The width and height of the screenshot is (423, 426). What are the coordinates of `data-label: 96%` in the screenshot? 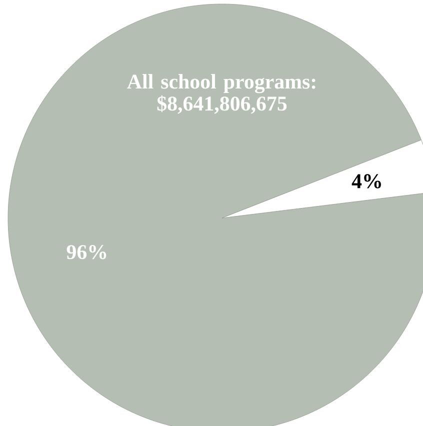 It's located at (86, 252).